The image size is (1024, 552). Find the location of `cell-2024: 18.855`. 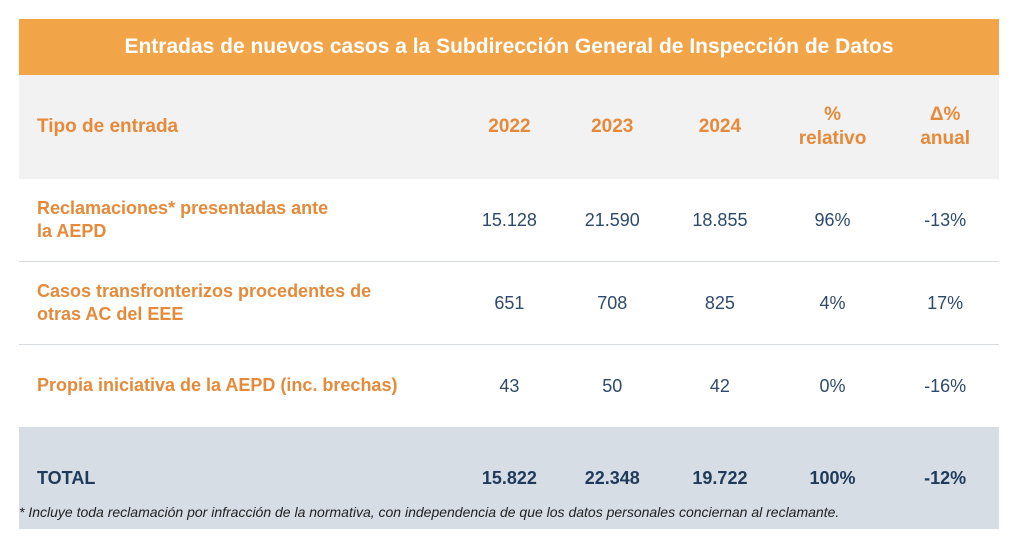

cell-2024: 18.855 is located at coordinates (720, 219).